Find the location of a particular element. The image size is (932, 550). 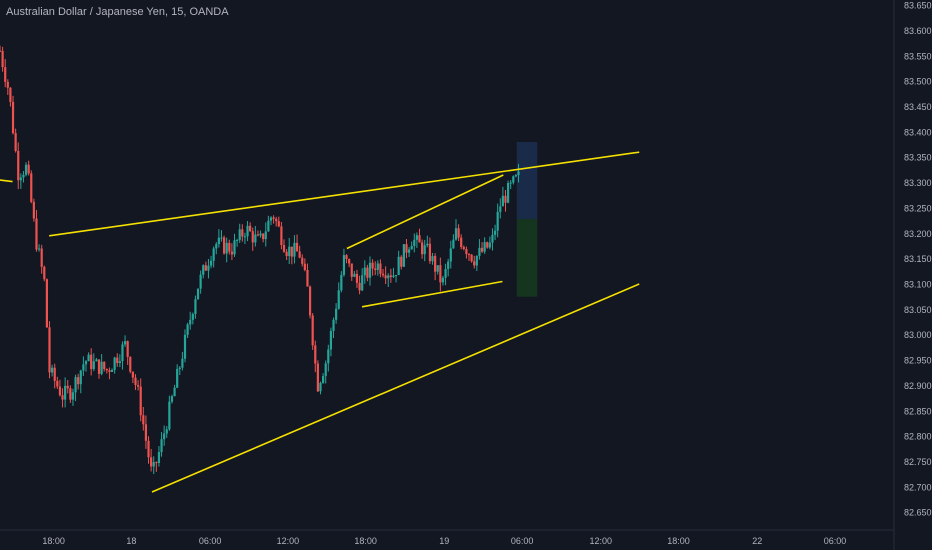

time-tick-label: 06:00 is located at coordinates (835, 541).